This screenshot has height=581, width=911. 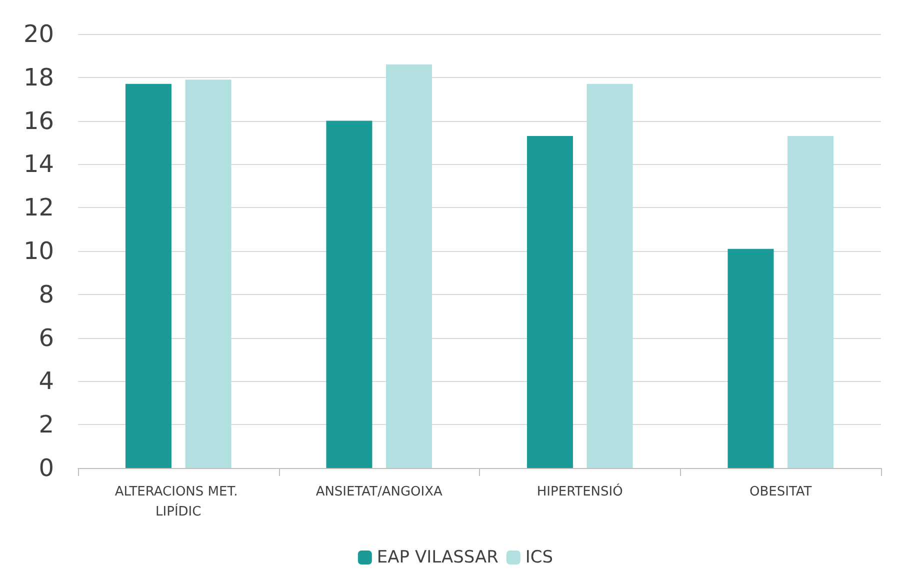 What do you see at coordinates (38, 120) in the screenshot?
I see `y-tick-label: 16` at bounding box center [38, 120].